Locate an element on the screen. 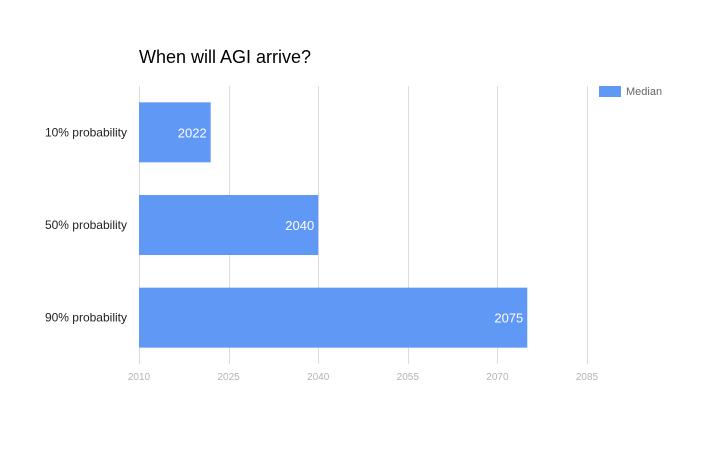 This screenshot has width=726, height=449. x-tick-label: 2055 is located at coordinates (408, 377).